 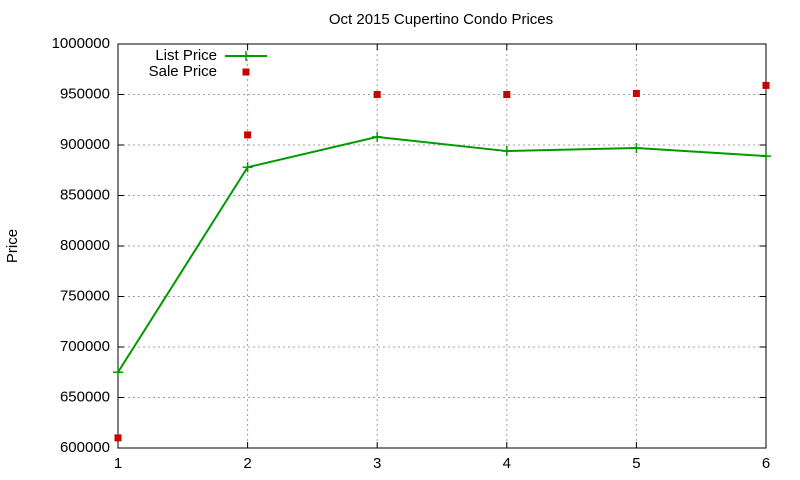 I want to click on y-tick-label: 900000, so click(x=85, y=144).